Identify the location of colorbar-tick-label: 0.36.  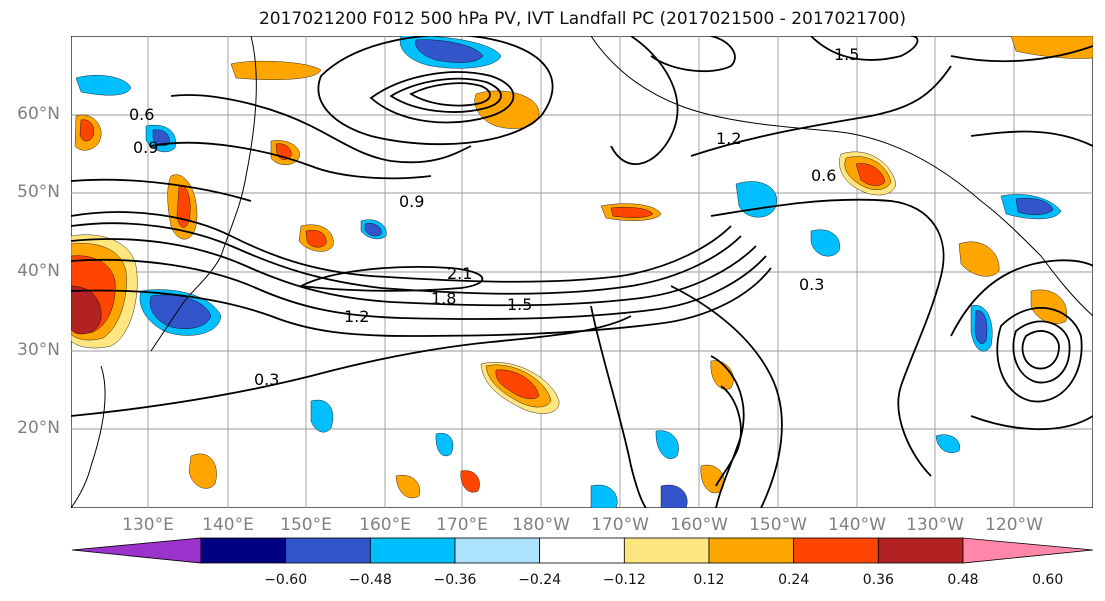
(878, 580).